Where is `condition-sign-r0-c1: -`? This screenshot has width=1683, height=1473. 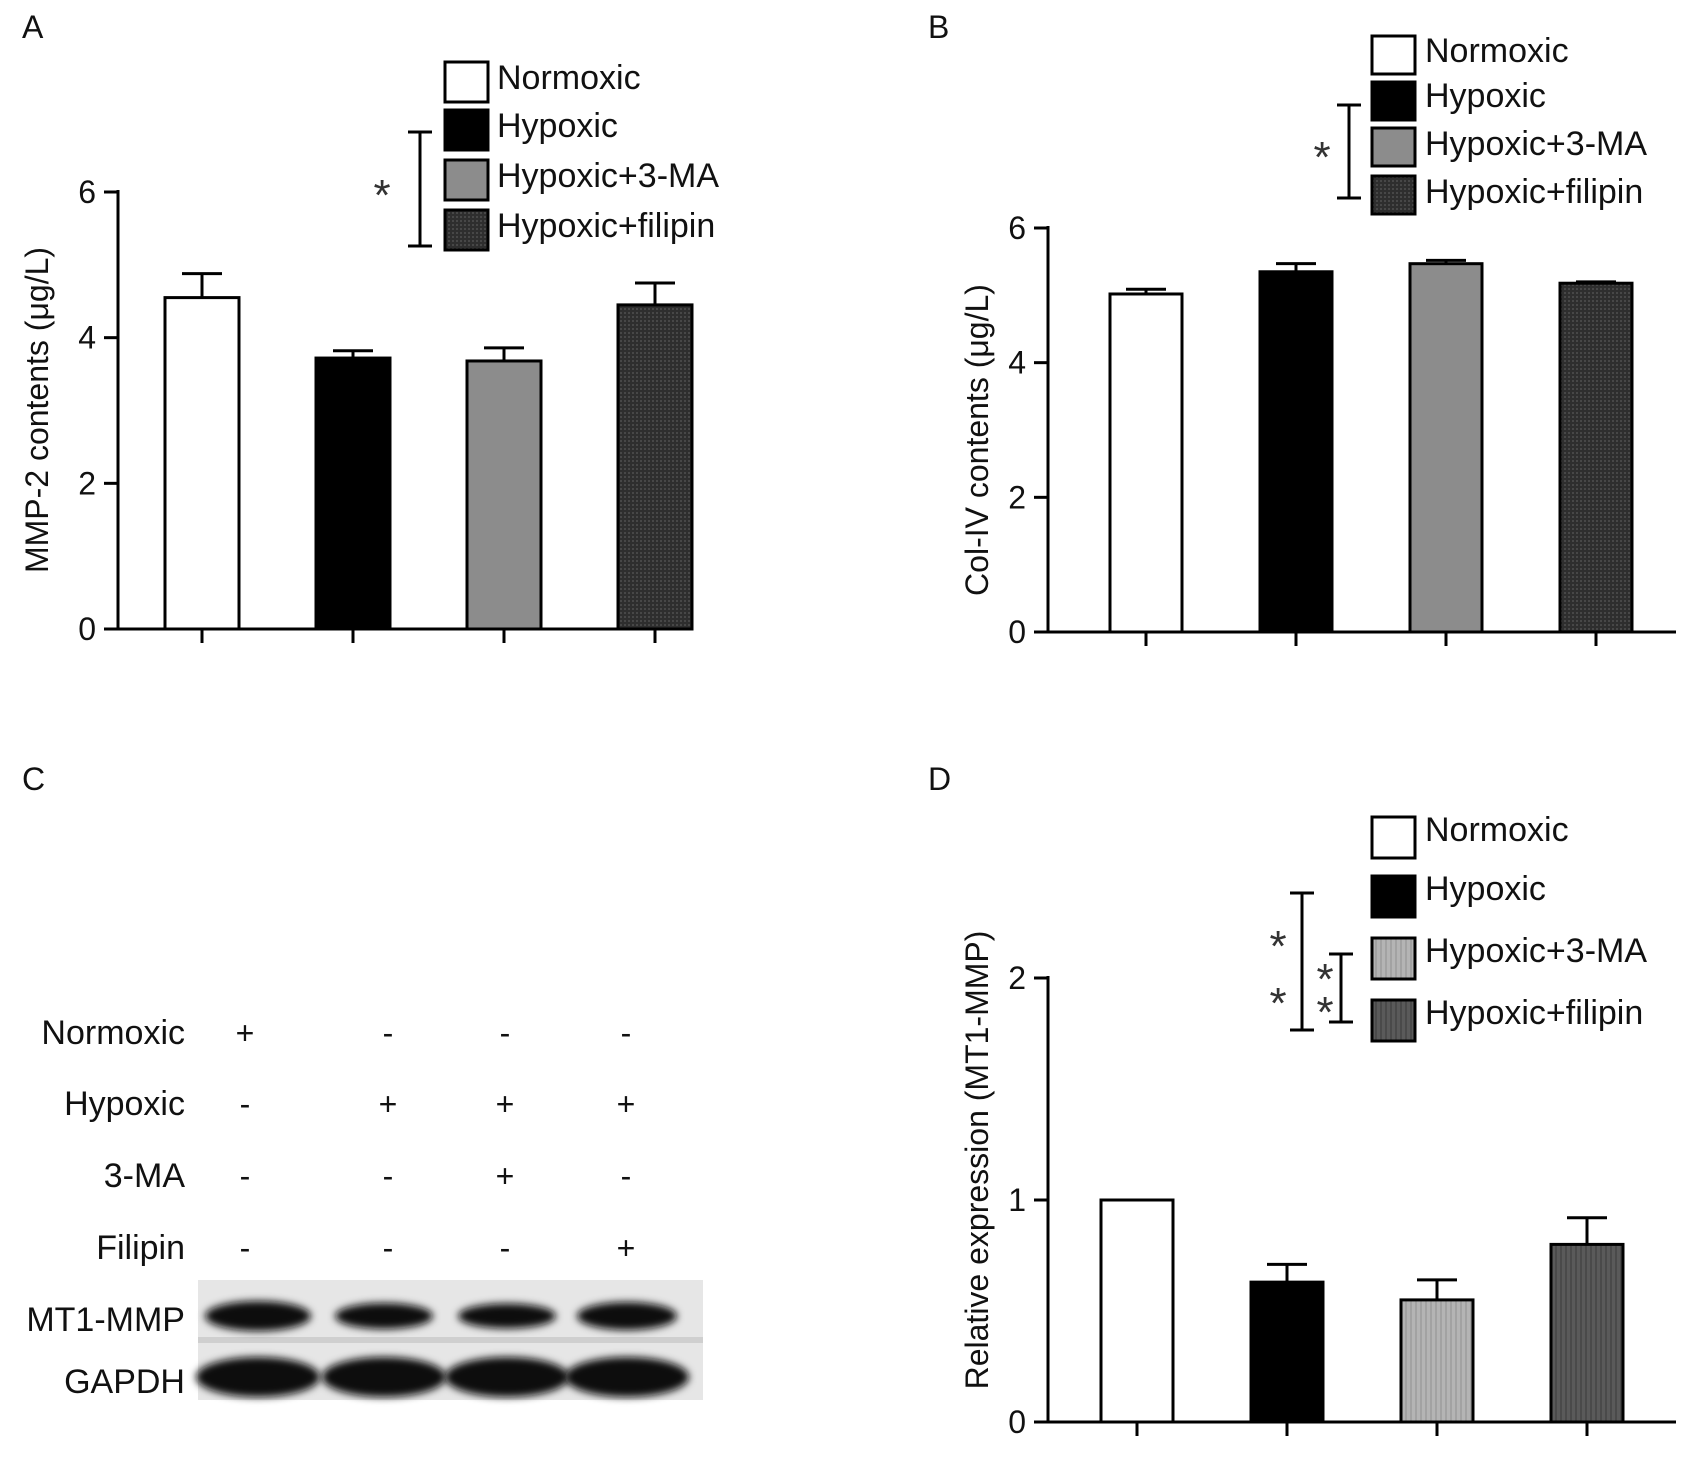 condition-sign-r0-c1: - is located at coordinates (388, 1033).